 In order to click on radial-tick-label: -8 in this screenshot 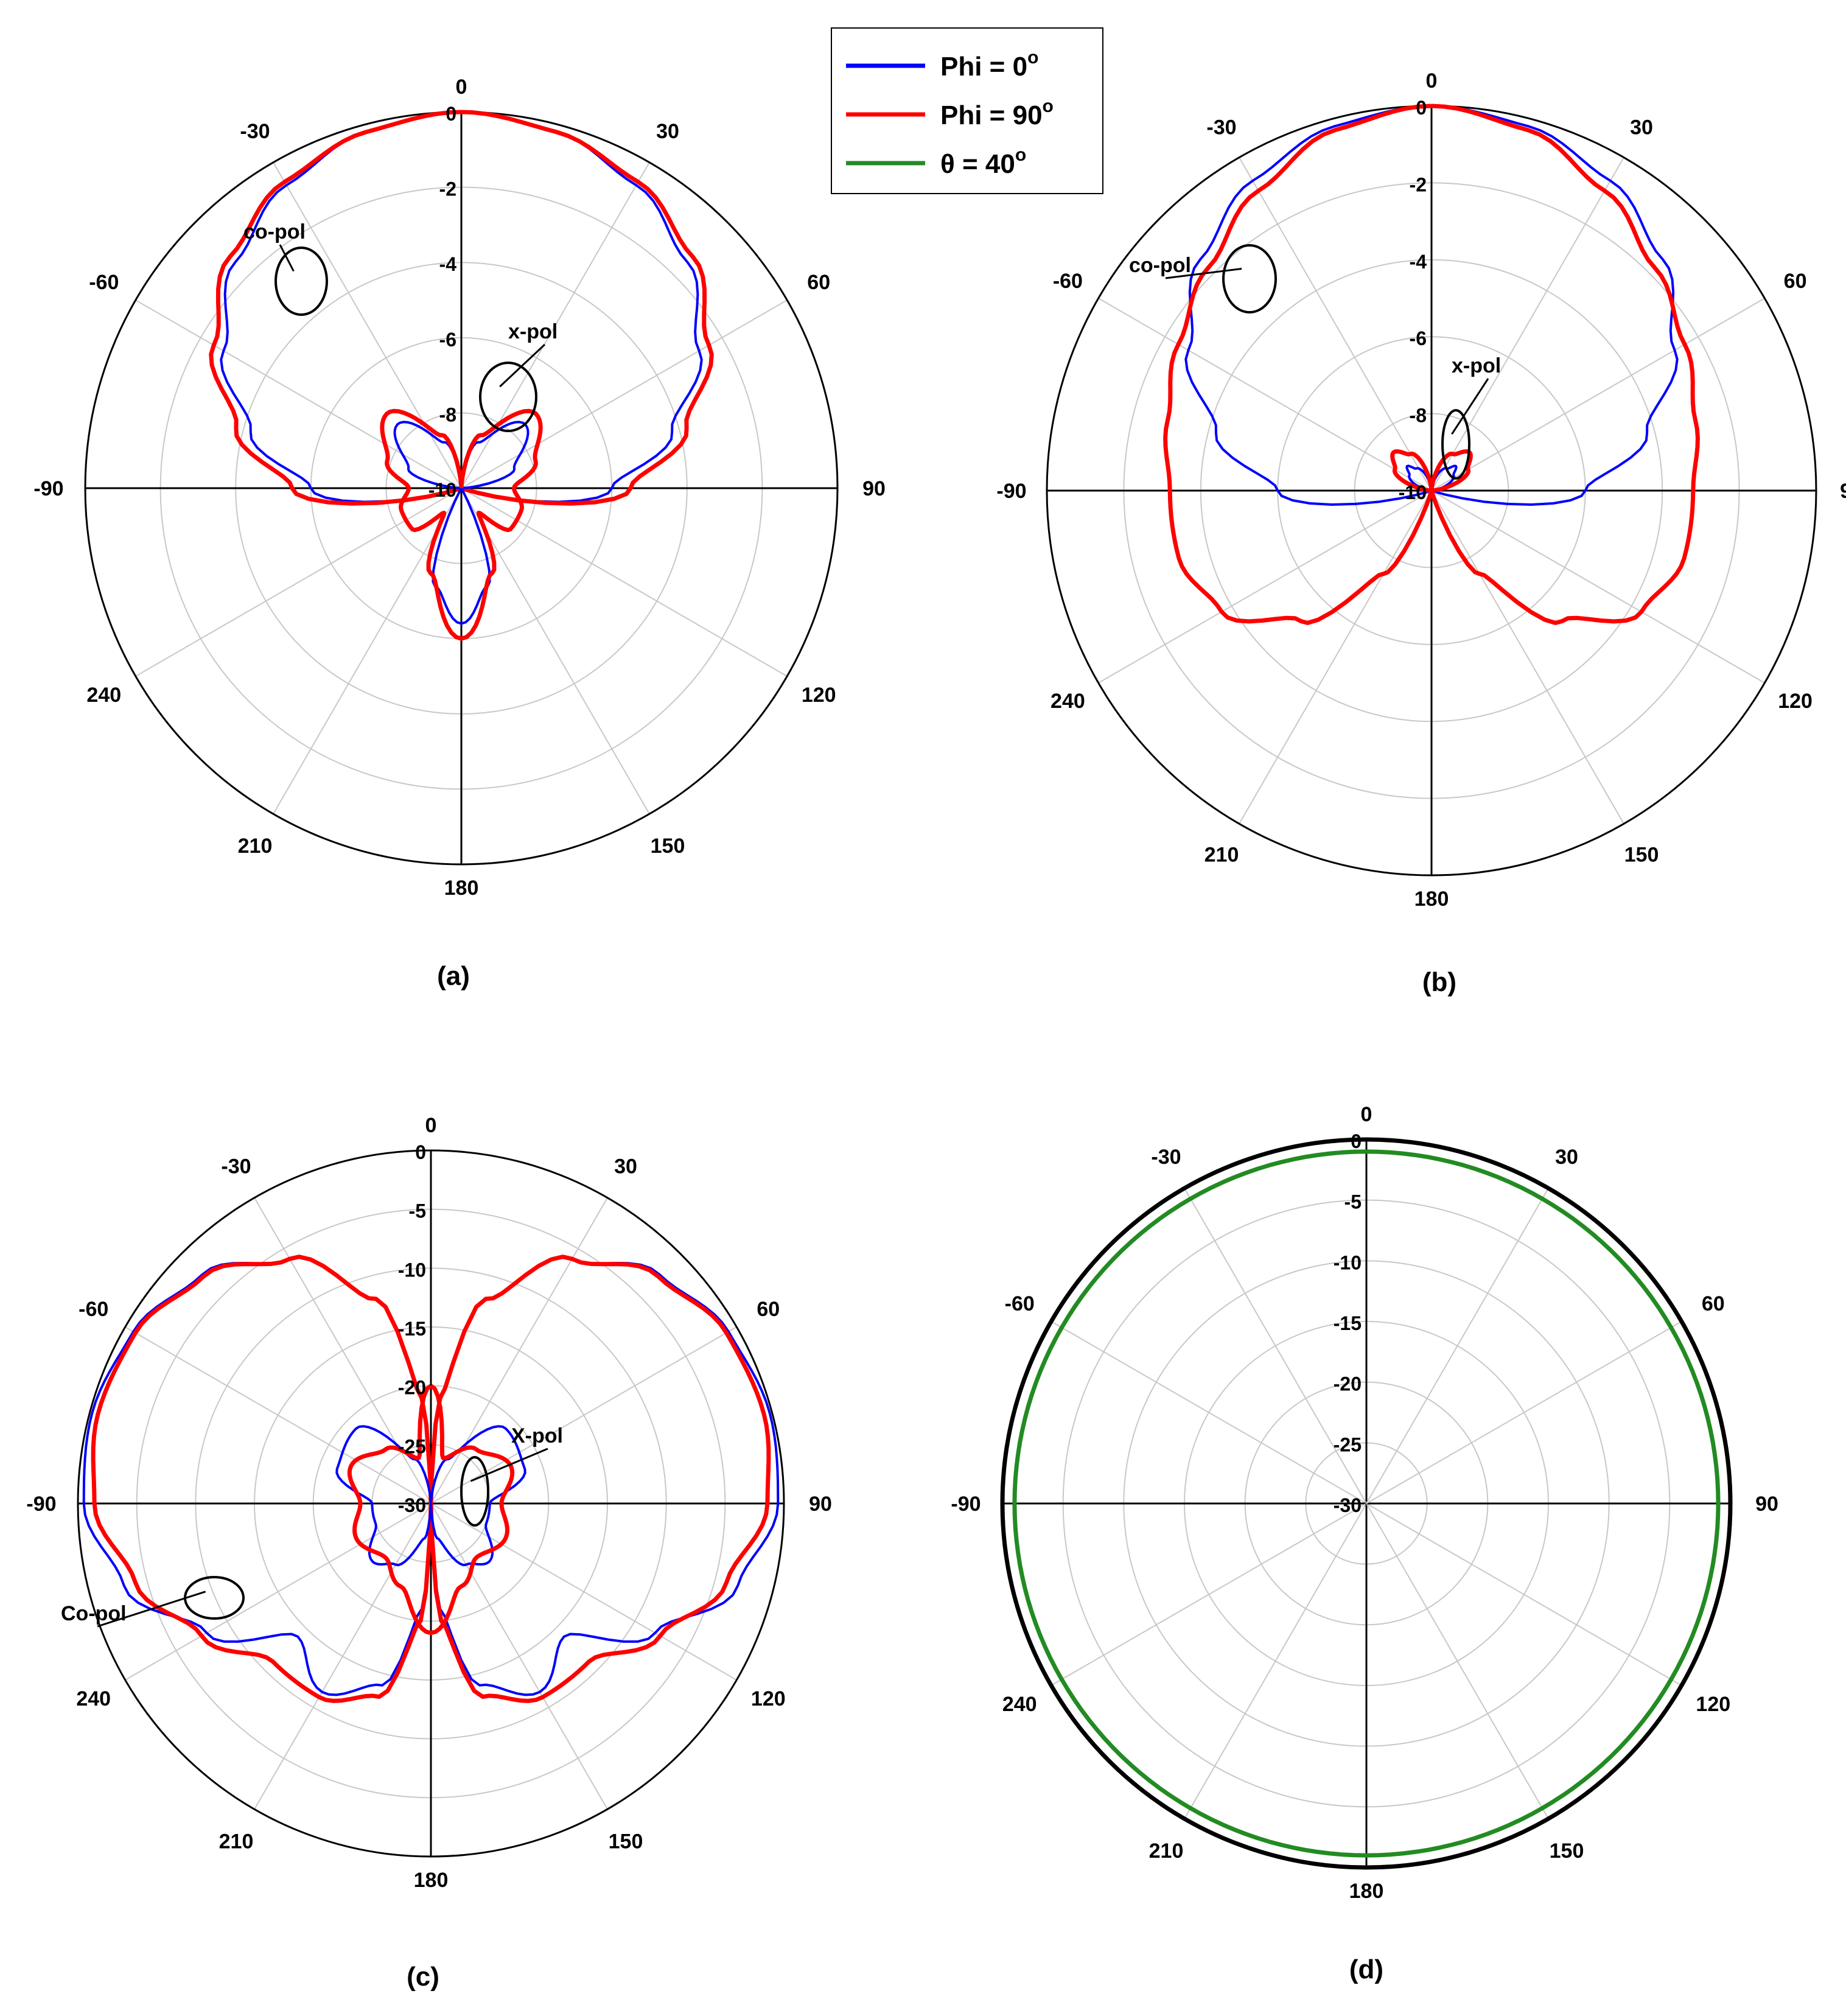, I will do `click(447, 414)`.